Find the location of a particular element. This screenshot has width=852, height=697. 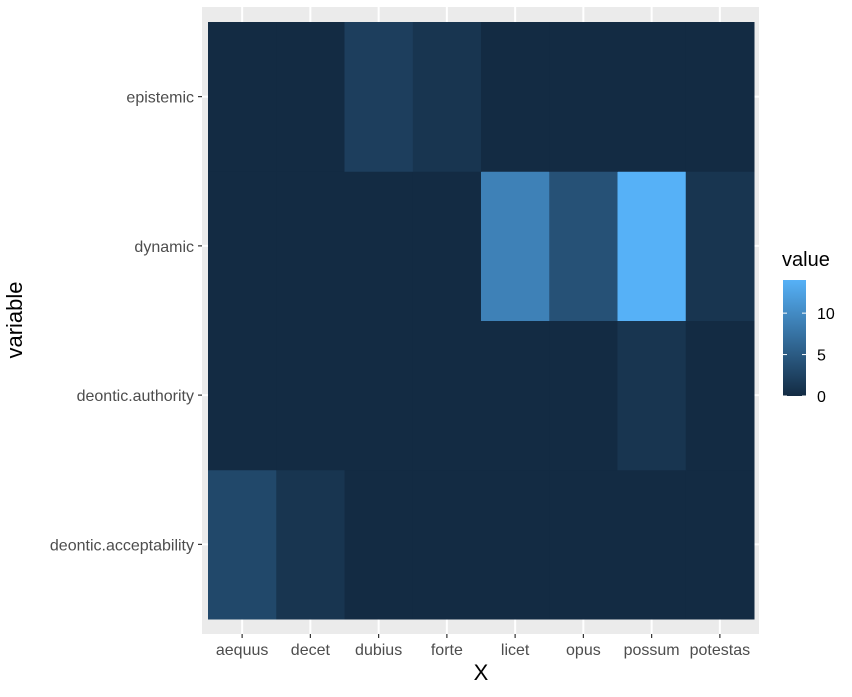

color-legend: value 0 5 10 is located at coordinates (808, 327).